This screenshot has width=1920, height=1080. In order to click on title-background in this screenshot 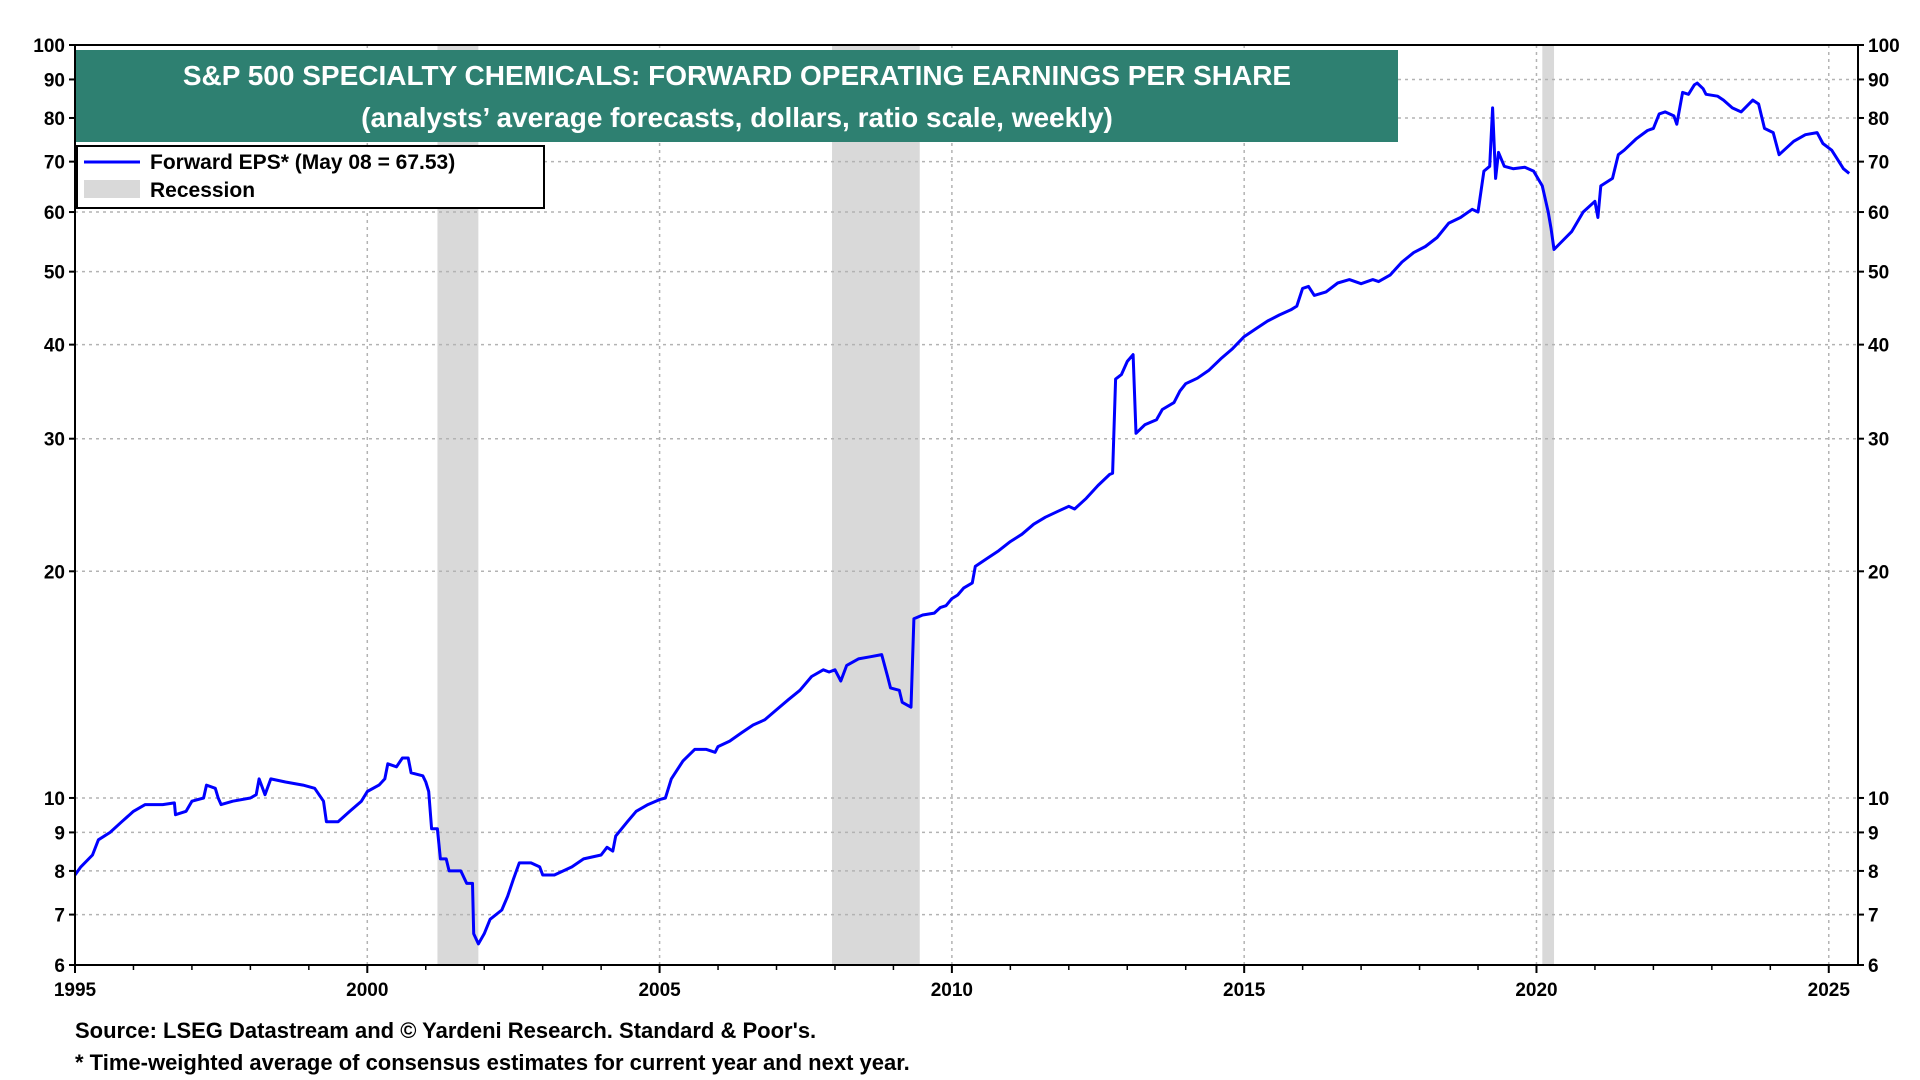, I will do `click(737, 96)`.